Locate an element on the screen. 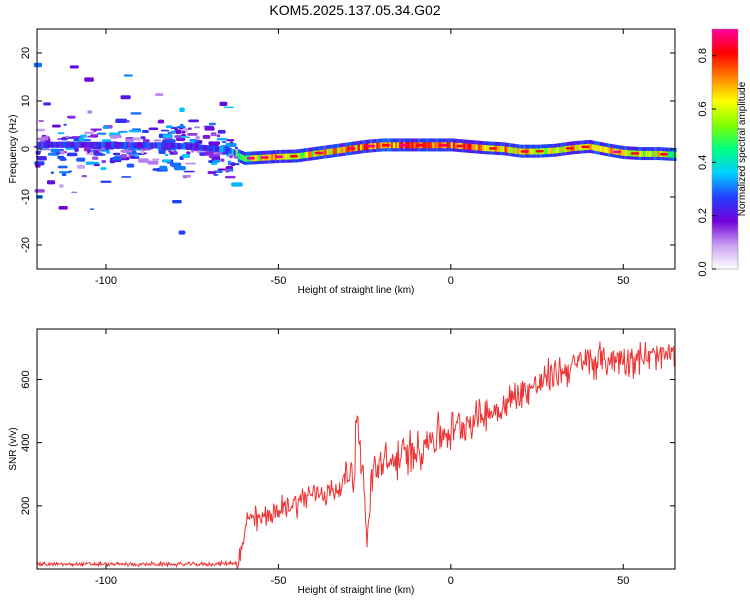  spectrogram-y-tick-label: -20 is located at coordinates (26, 245).